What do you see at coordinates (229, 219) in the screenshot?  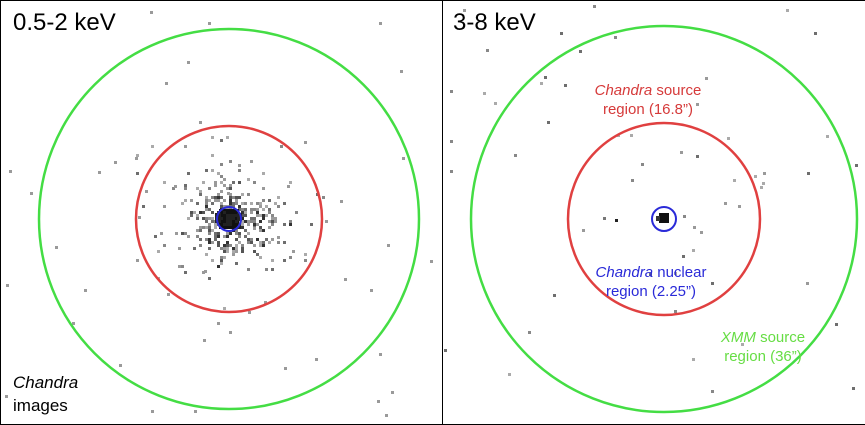 I see `chandra-nuclear-region-circle` at bounding box center [229, 219].